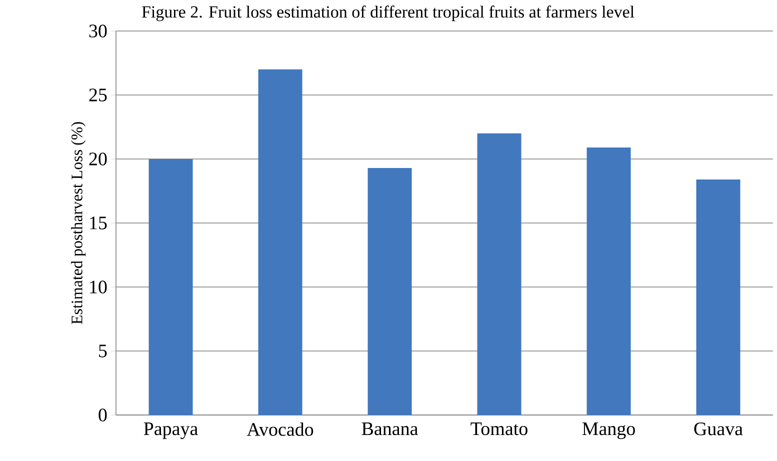  What do you see at coordinates (499, 429) in the screenshot?
I see `x-tick-label: Tomato` at bounding box center [499, 429].